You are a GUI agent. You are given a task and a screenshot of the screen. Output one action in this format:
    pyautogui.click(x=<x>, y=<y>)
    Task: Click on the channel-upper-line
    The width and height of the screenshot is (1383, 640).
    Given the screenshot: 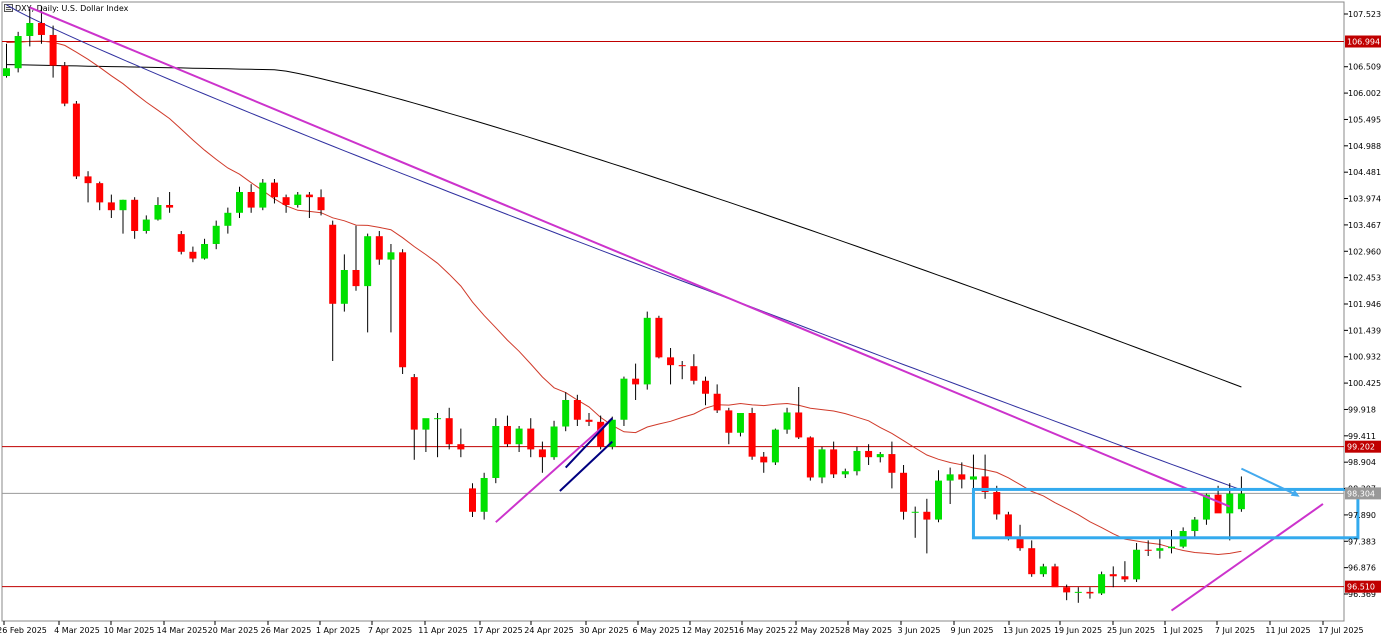 What is the action you would take?
    pyautogui.click(x=589, y=443)
    